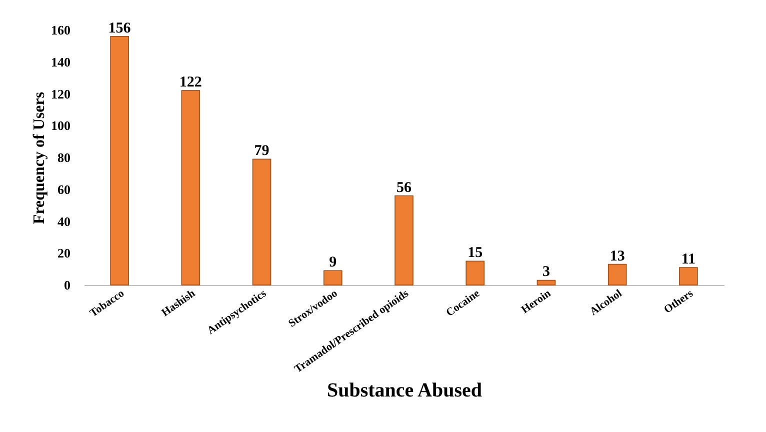 Image resolution: width=766 pixels, height=432 pixels. I want to click on data-label: 156, so click(120, 28).